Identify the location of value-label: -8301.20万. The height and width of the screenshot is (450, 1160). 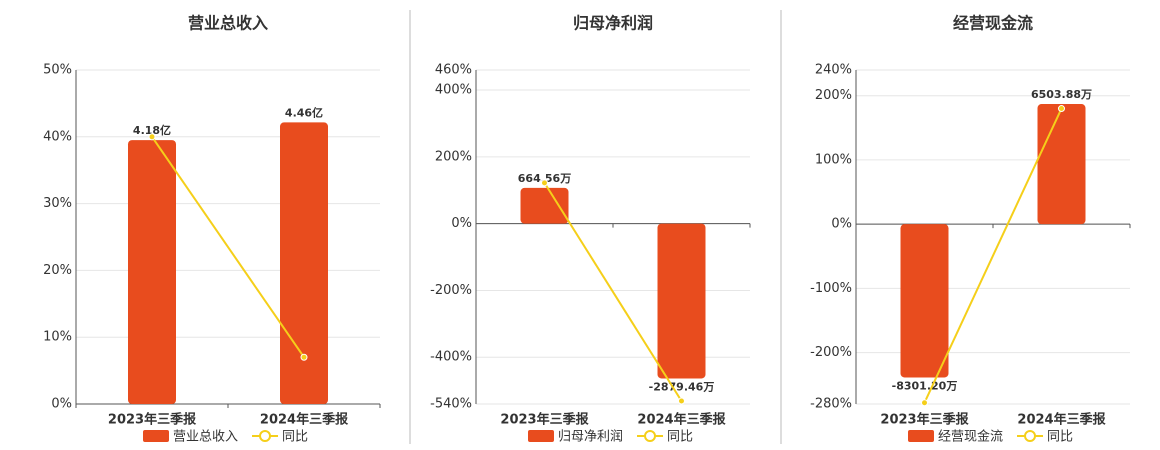
(925, 385).